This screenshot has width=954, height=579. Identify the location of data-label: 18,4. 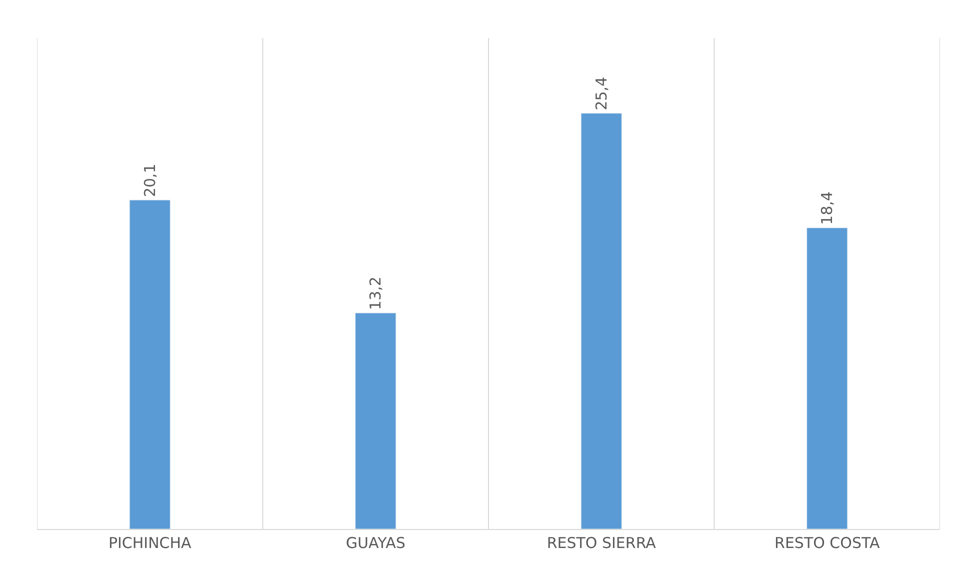
(827, 208).